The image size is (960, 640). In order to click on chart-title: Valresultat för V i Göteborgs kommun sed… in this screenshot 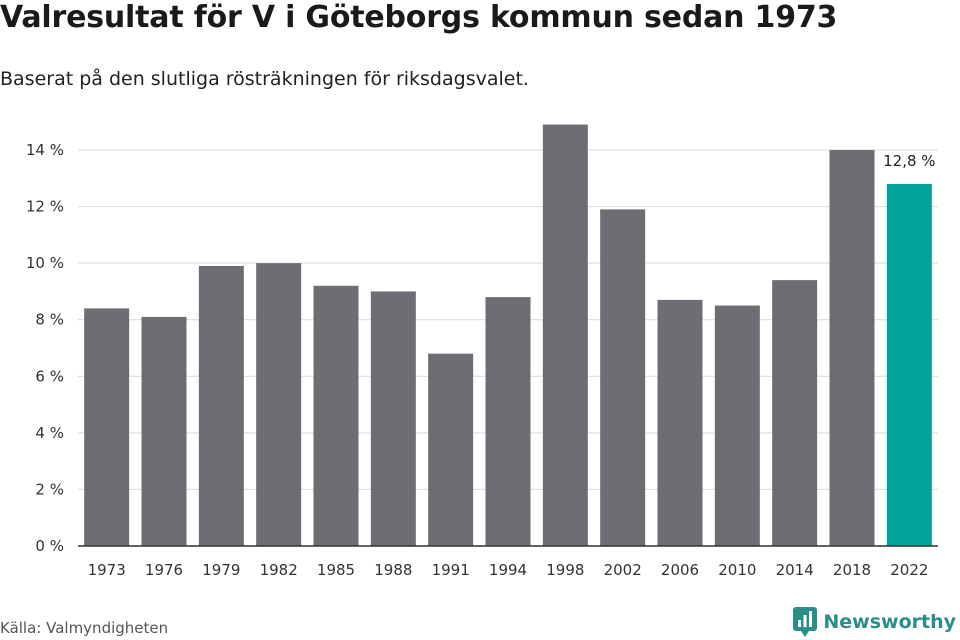, I will do `click(419, 17)`.